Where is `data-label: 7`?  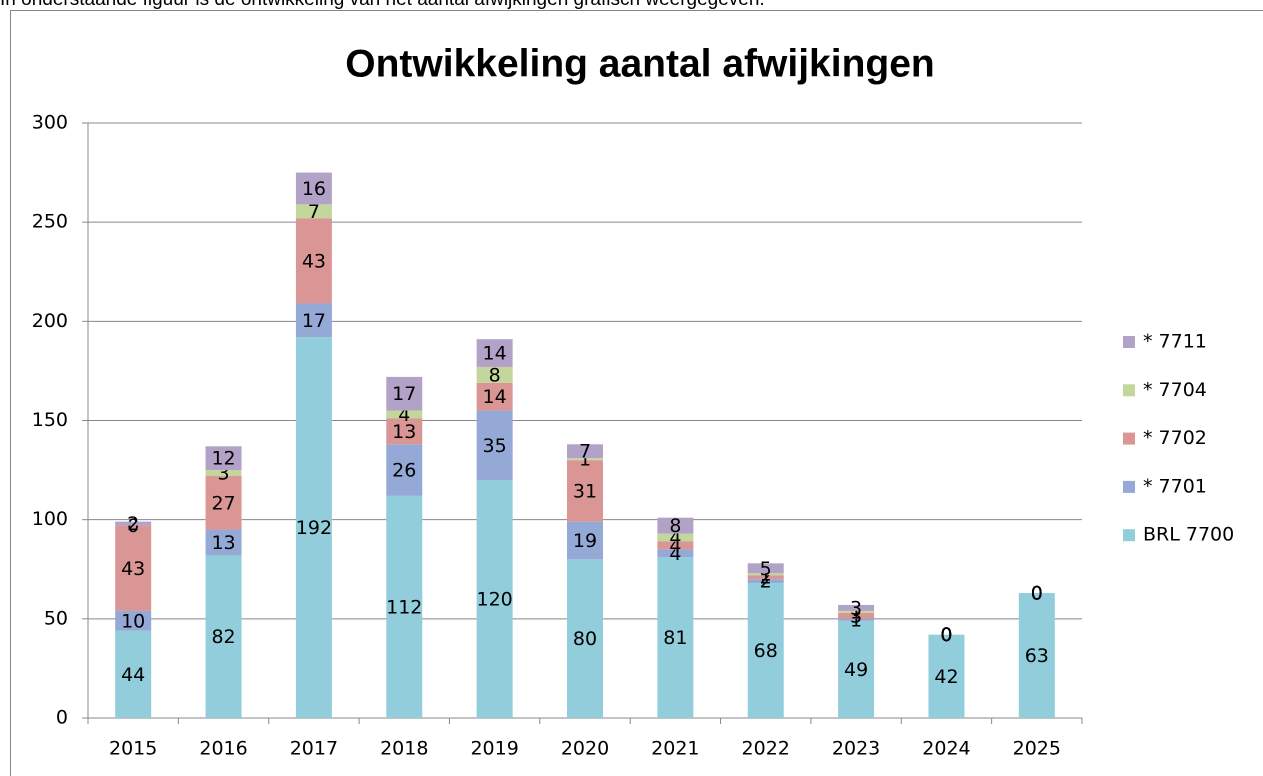 data-label: 7 is located at coordinates (585, 452).